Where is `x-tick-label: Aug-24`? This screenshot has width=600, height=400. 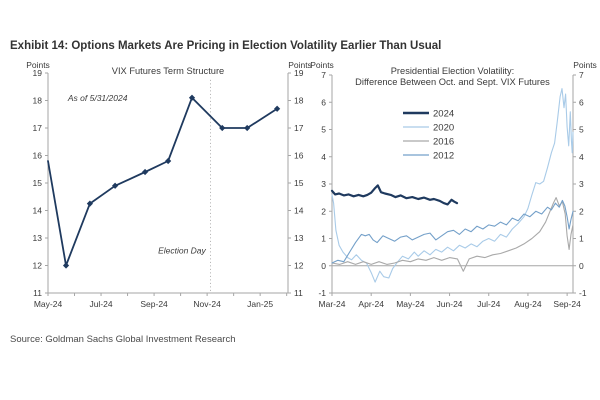 x-tick-label: Aug-24 is located at coordinates (528, 304).